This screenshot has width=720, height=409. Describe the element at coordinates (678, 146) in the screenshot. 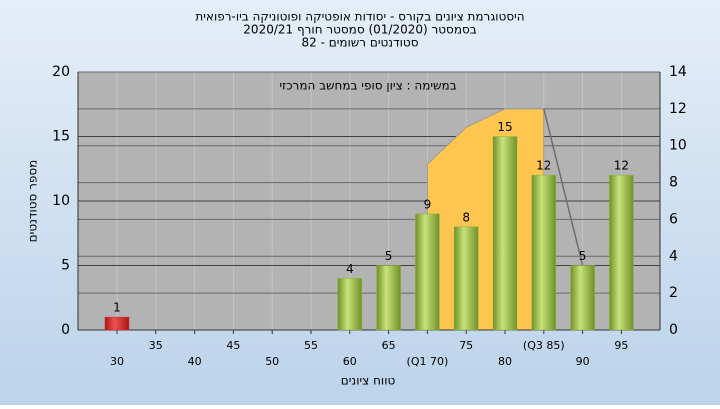

I see `y2-tick-label: 10` at that location.